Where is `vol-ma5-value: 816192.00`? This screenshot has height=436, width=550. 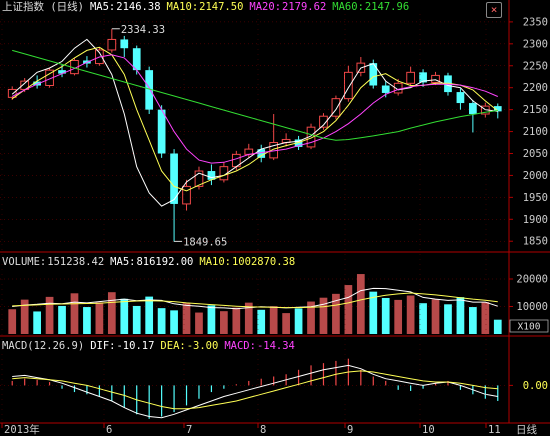
vol-ma5-value: 816192.00 is located at coordinates (165, 262).